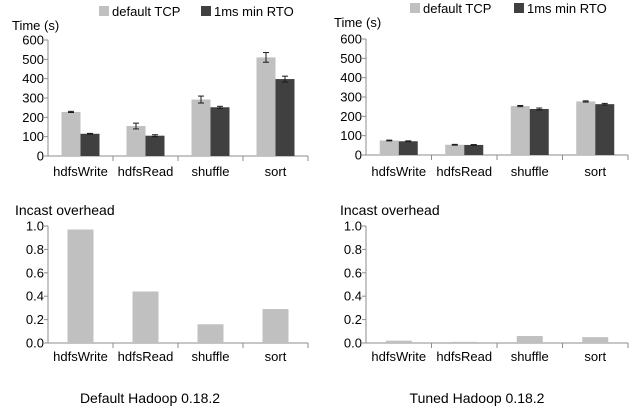 The width and height of the screenshot is (636, 410). What do you see at coordinates (210, 333) in the screenshot?
I see `bar-overhead-shuffle` at bounding box center [210, 333].